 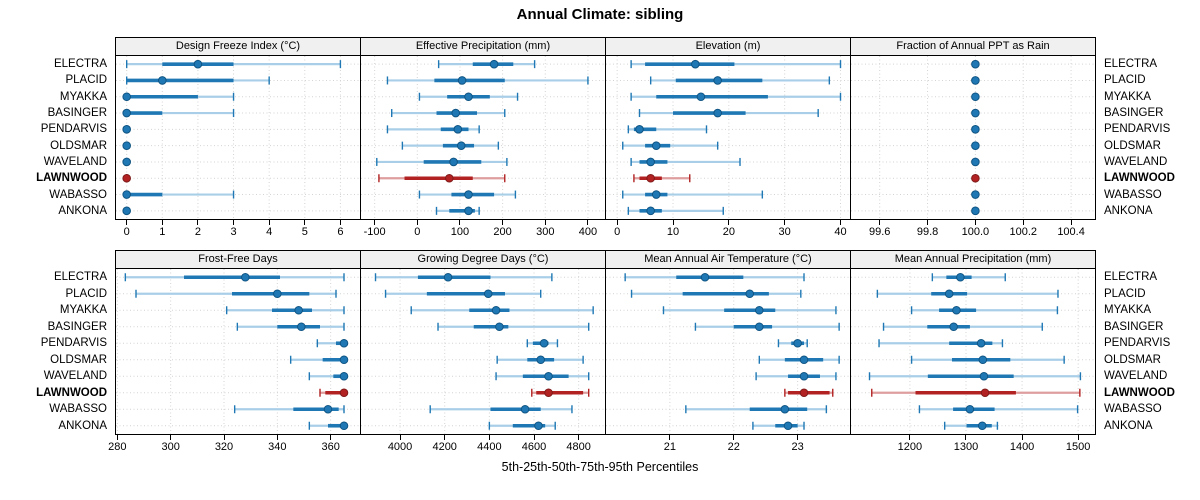 What do you see at coordinates (973, 260) in the screenshot?
I see `panel-header: Mean Annual Precipitation (mm)` at bounding box center [973, 260].